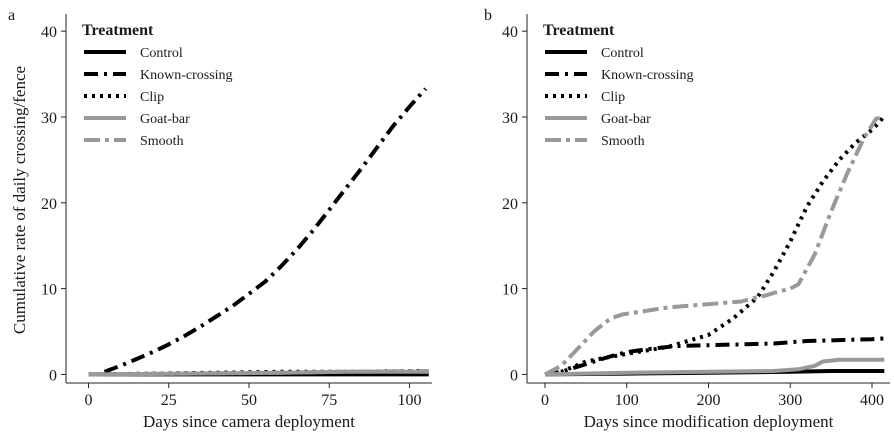  What do you see at coordinates (249, 421) in the screenshot?
I see `x-axis-label: Days since camera deployment` at bounding box center [249, 421].